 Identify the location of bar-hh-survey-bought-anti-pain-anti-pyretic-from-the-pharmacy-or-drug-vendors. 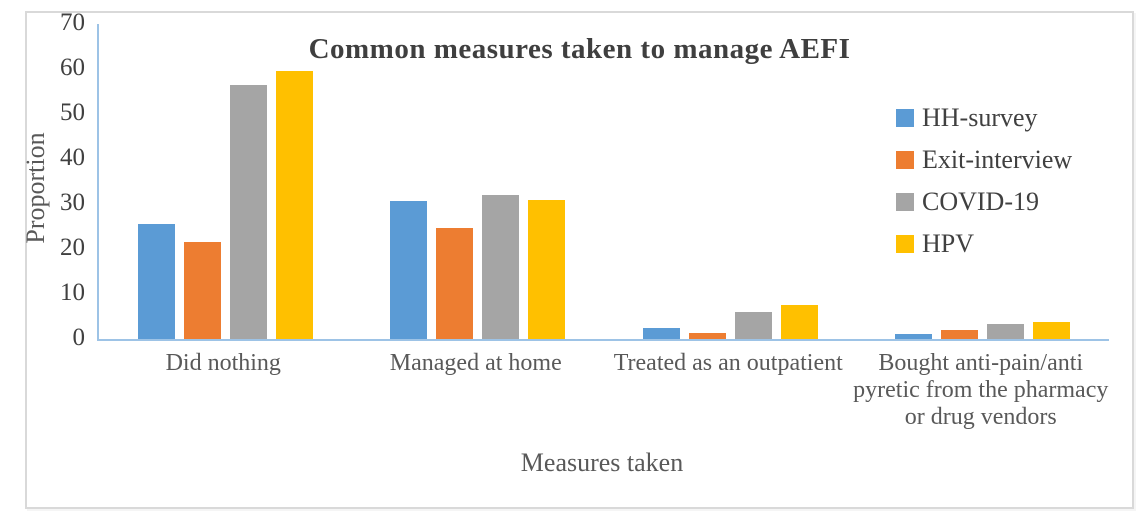
(914, 336).